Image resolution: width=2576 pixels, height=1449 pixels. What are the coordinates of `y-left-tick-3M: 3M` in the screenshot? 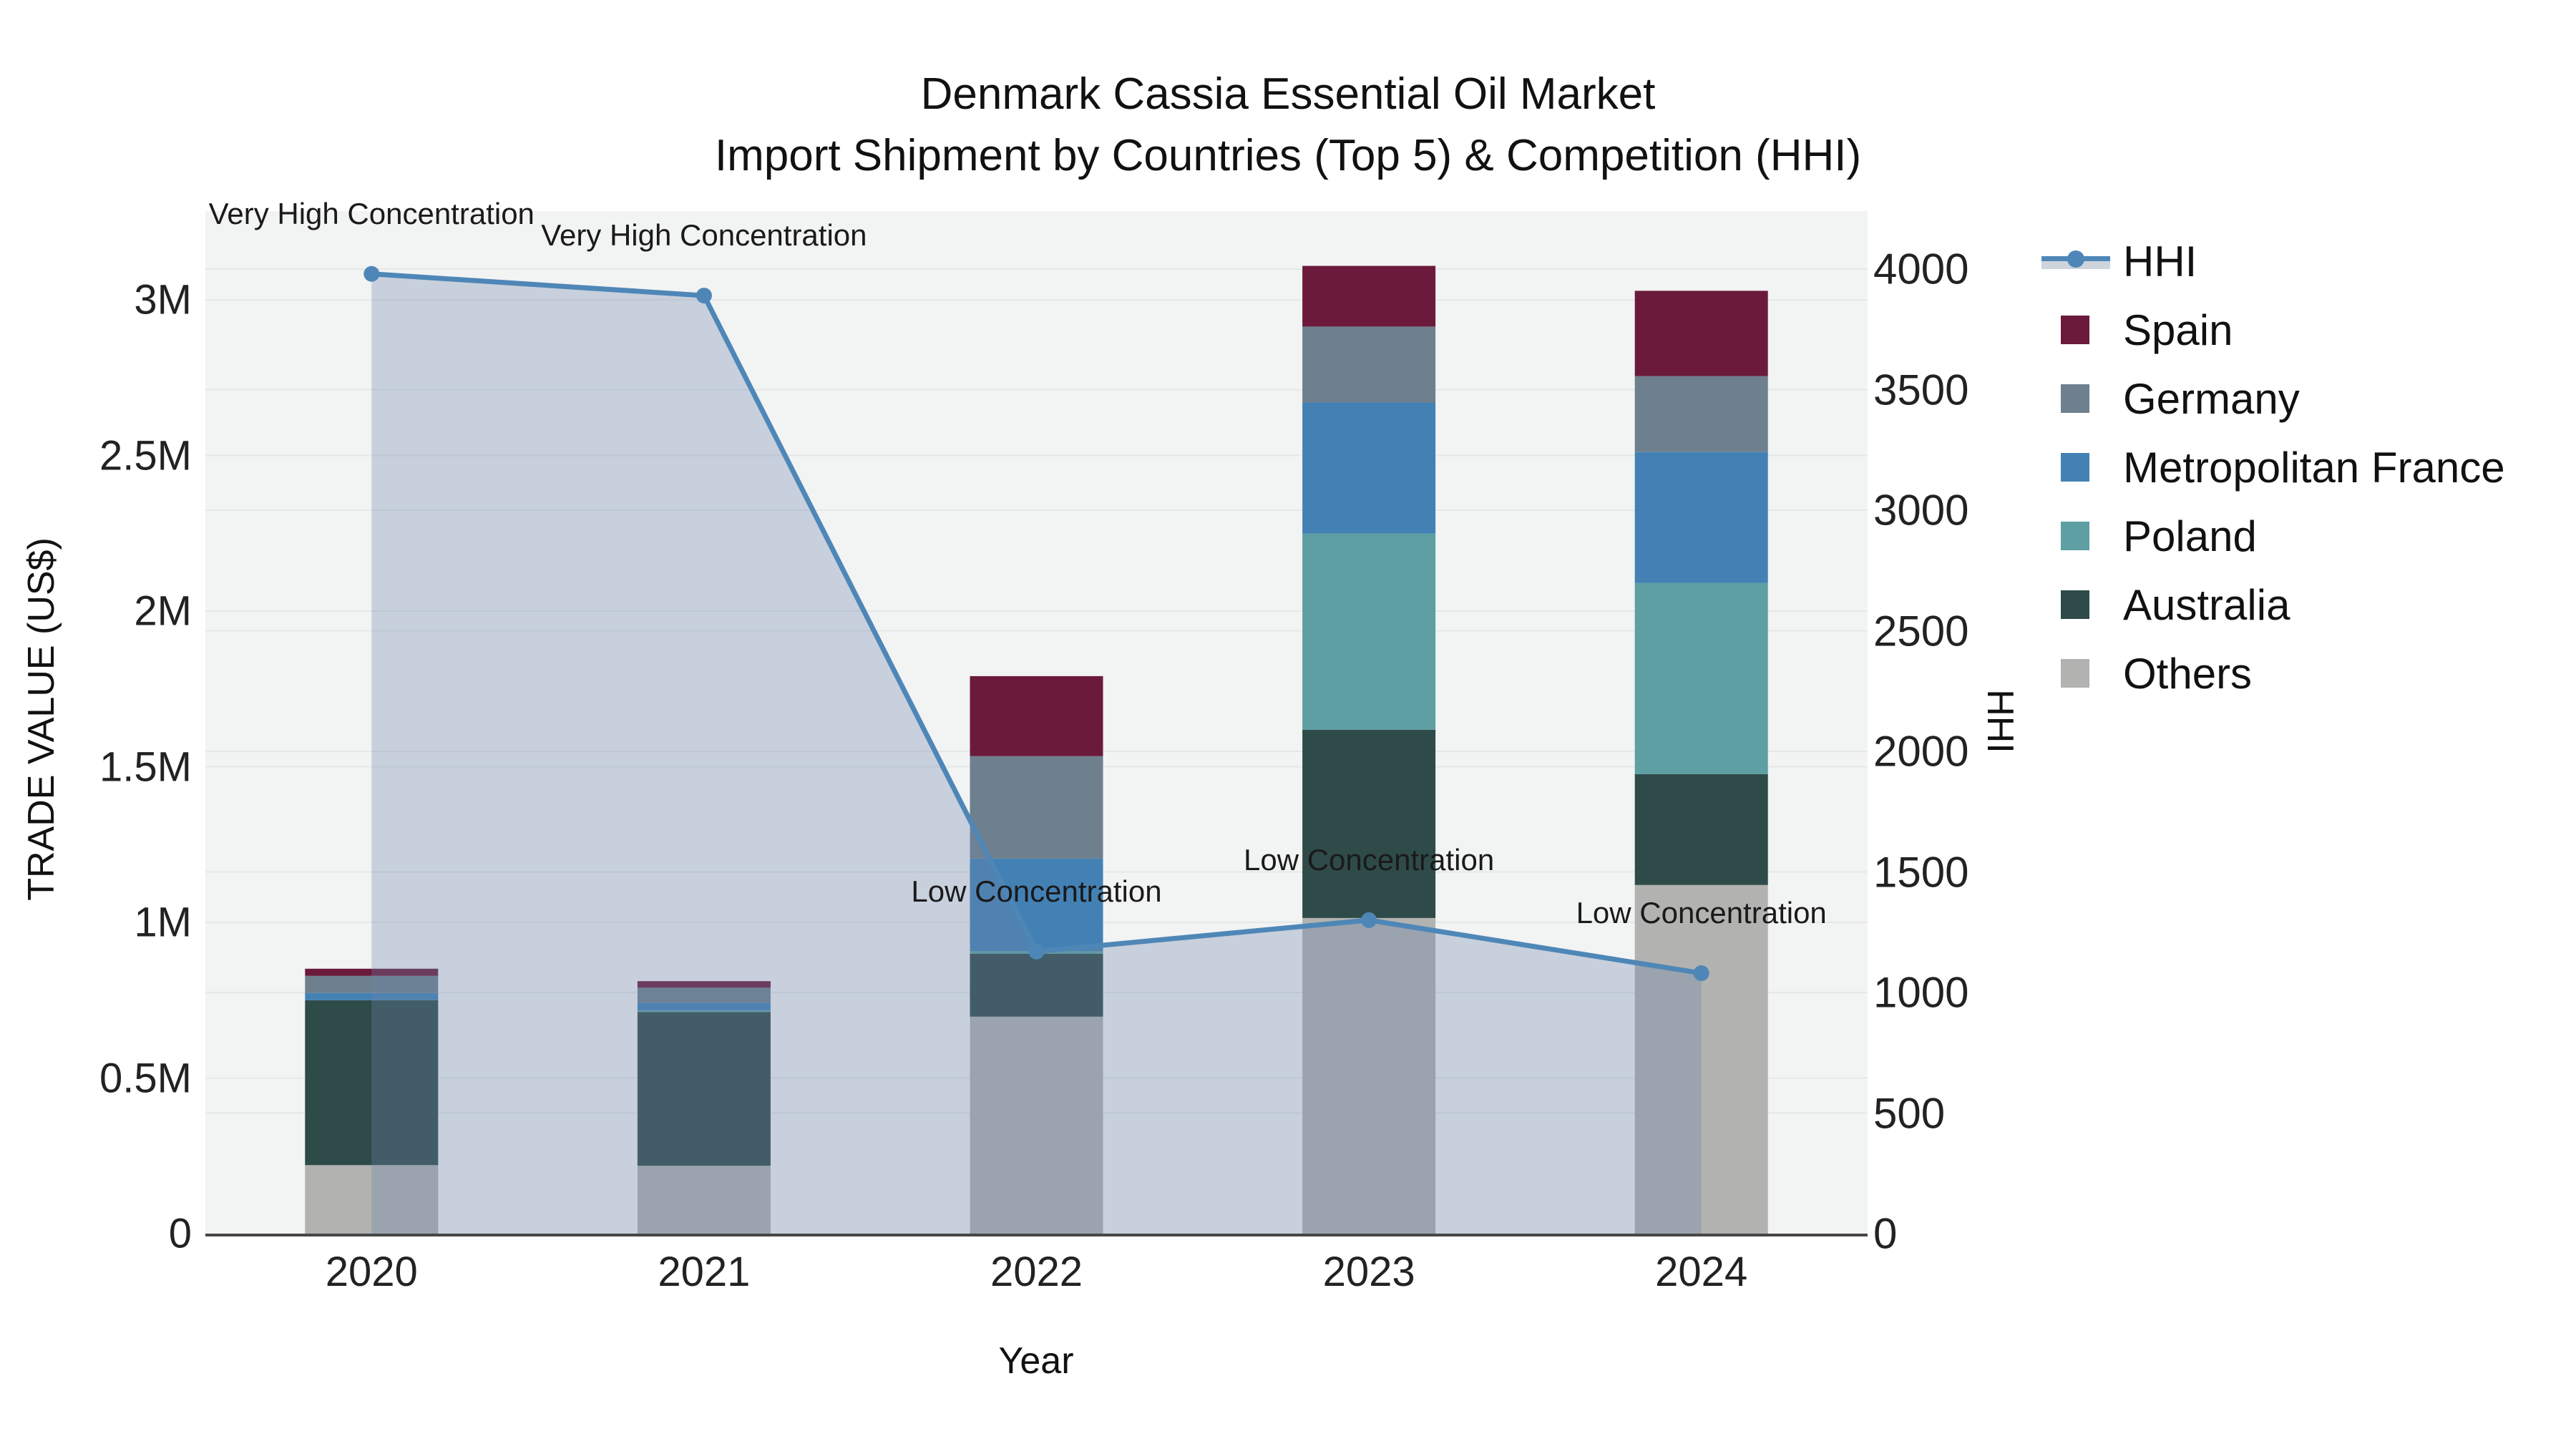 It's located at (163, 299).